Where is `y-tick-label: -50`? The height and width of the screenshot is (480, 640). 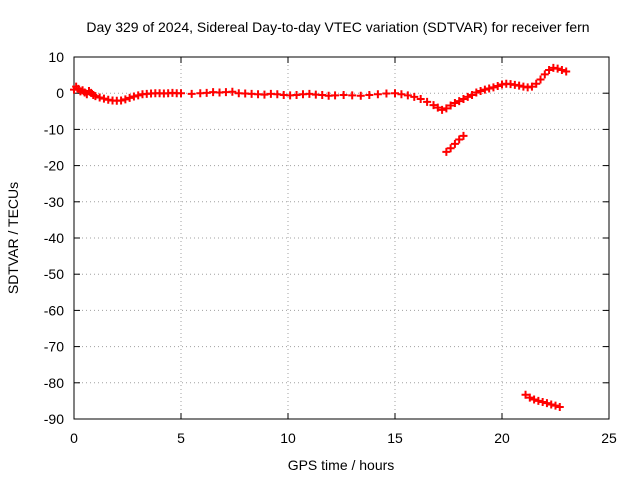 y-tick-label: -50 is located at coordinates (54, 274).